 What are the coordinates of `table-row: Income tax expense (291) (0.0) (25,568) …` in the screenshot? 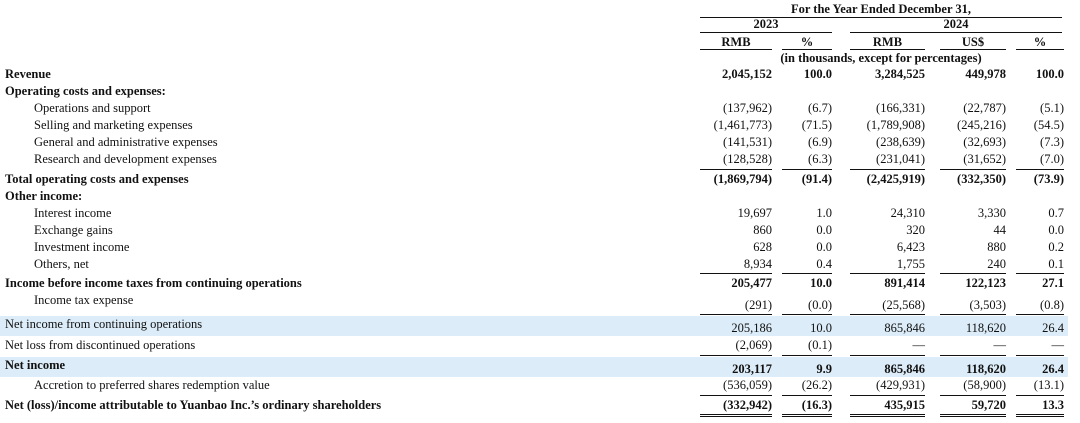 It's located at (540, 304).